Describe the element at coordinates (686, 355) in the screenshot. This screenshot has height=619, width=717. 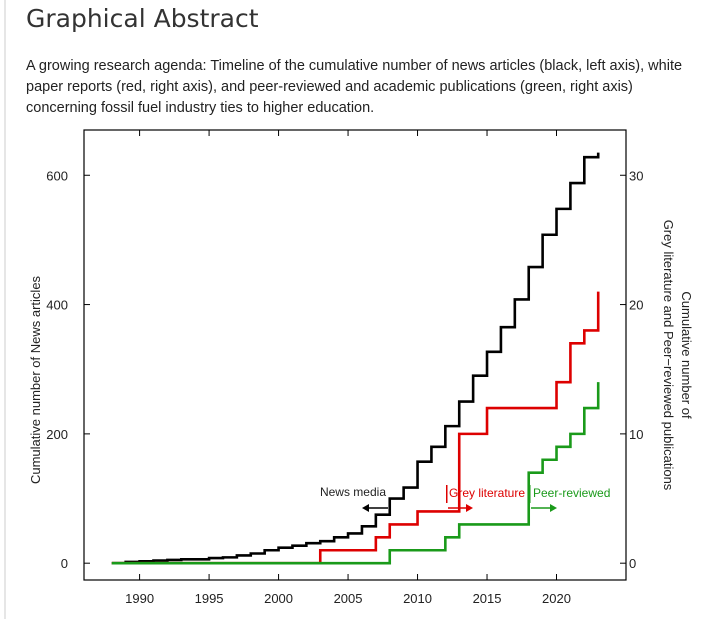
I see `y2-axis-label: Cumulative number of` at that location.